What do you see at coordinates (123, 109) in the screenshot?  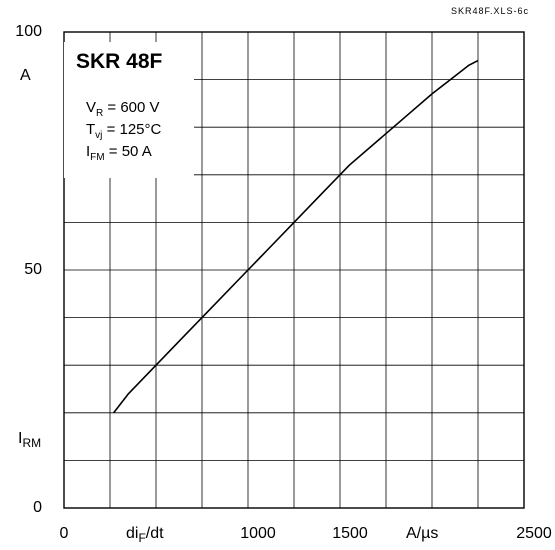 I see `condition-vr: VR = 600 V` at bounding box center [123, 109].